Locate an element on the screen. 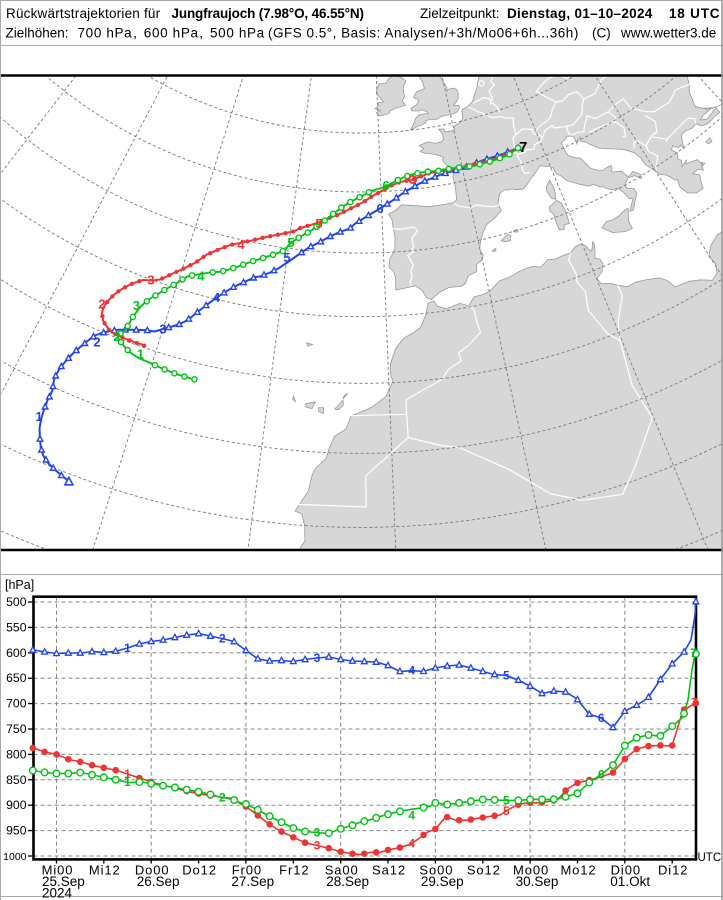  svg-text: 550 is located at coordinates (16, 627).